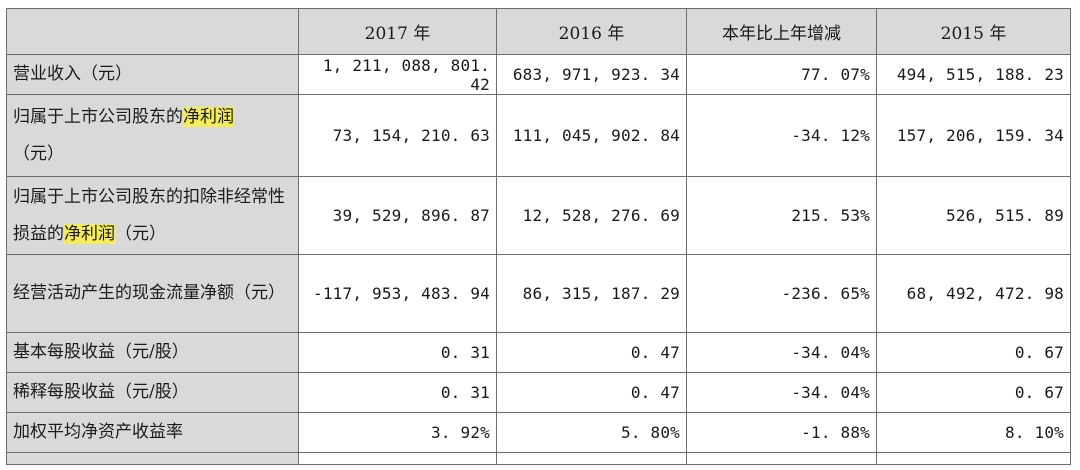  What do you see at coordinates (781, 293) in the screenshot?
I see `cell-change: -236. 65%` at bounding box center [781, 293].